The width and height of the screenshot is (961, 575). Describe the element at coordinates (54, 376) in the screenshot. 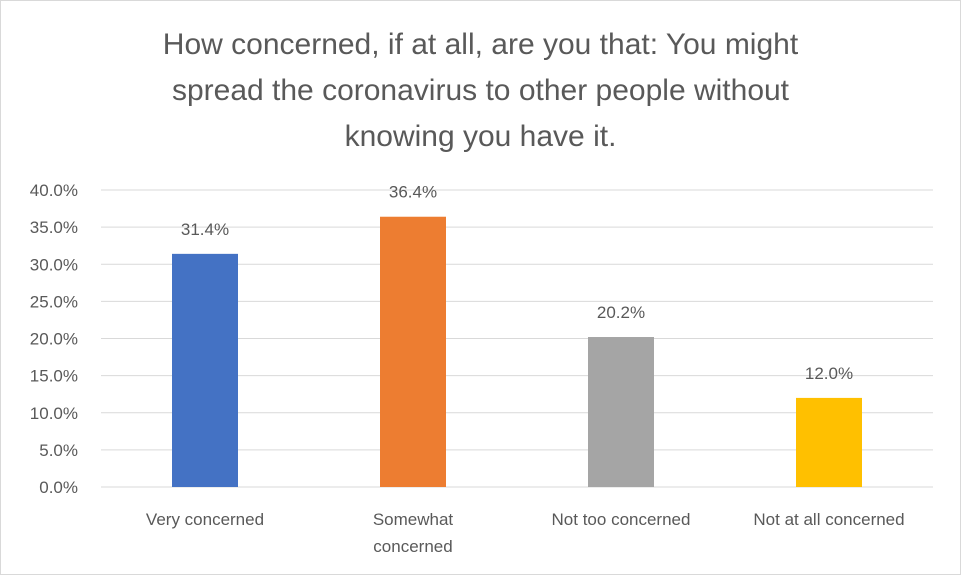

I see `y-tick-label: 15.0%` at that location.